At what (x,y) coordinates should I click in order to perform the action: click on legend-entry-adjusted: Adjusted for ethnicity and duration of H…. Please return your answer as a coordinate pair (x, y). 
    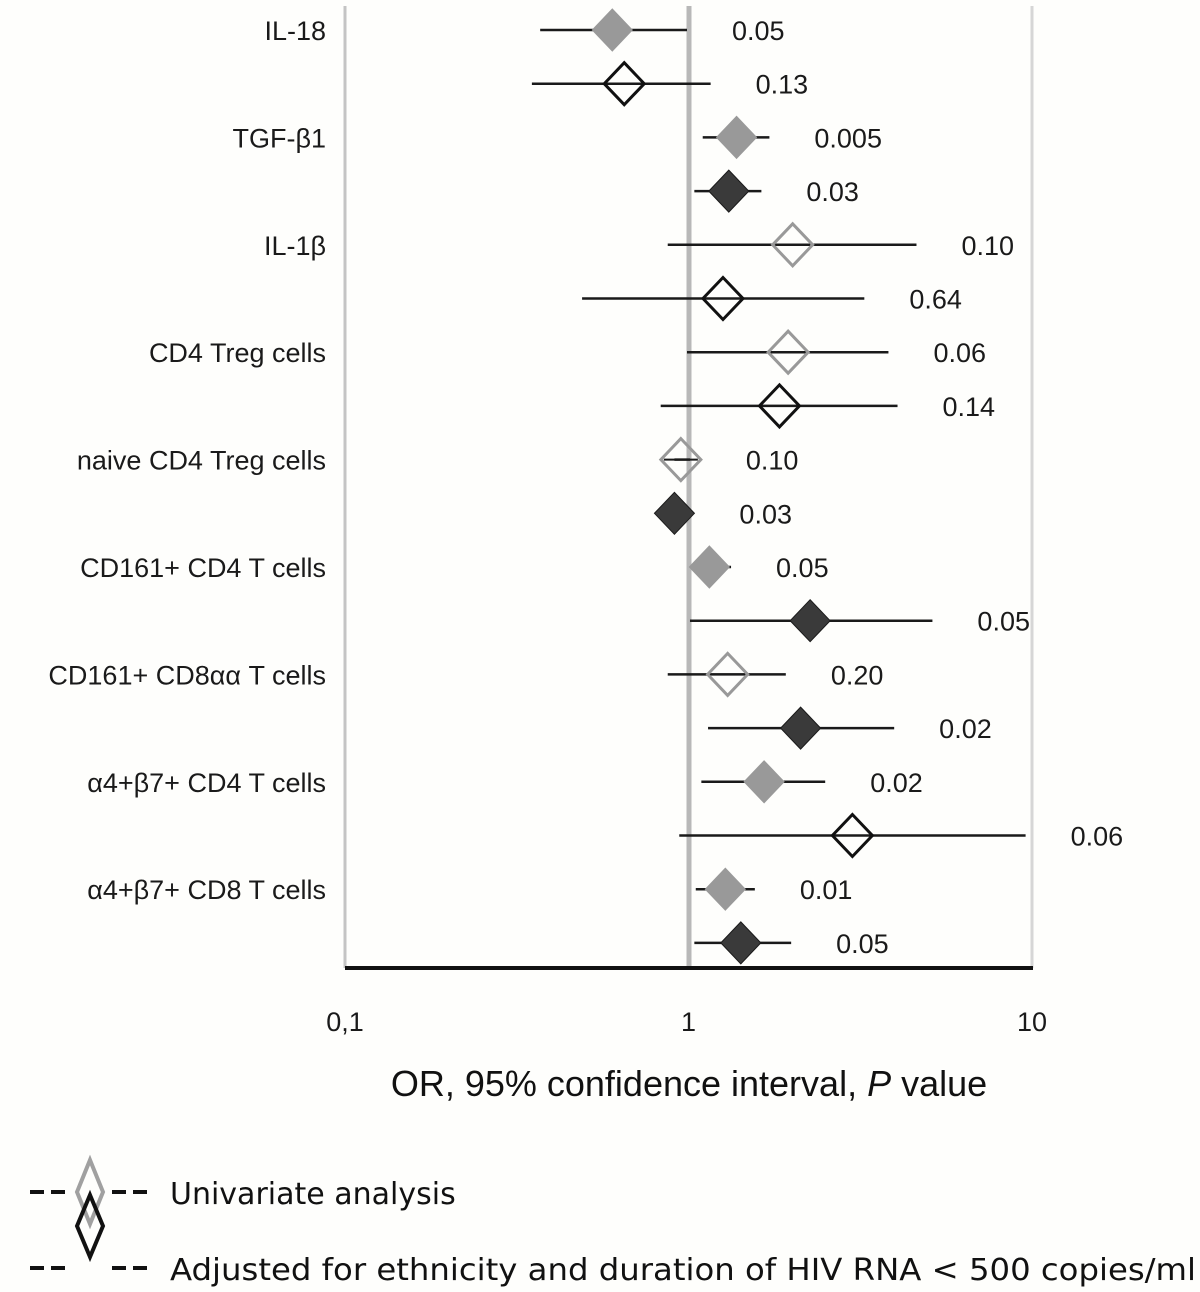
    Looking at the image, I should click on (613, 1238).